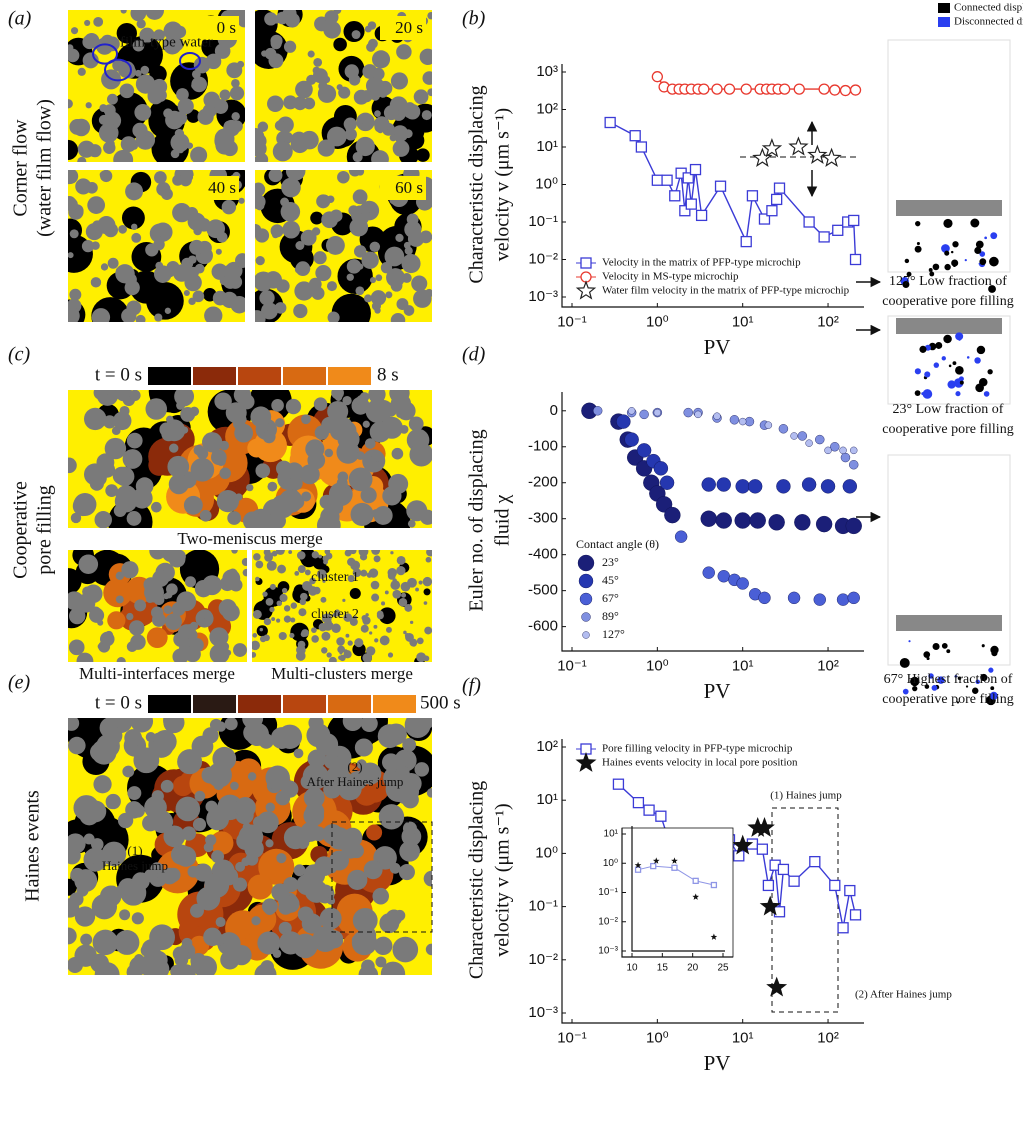 This screenshot has height=1133, width=1023. What do you see at coordinates (610, 580) in the screenshot?
I see `legend-label: 45°` at bounding box center [610, 580].